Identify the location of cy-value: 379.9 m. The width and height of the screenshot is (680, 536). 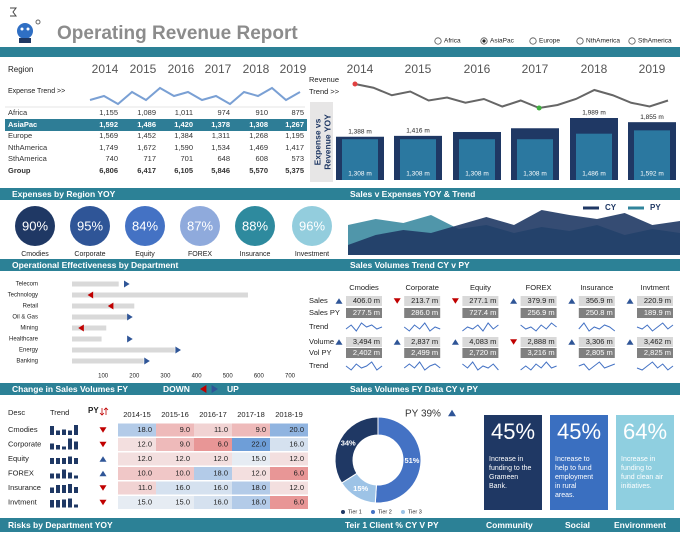
(540, 300).